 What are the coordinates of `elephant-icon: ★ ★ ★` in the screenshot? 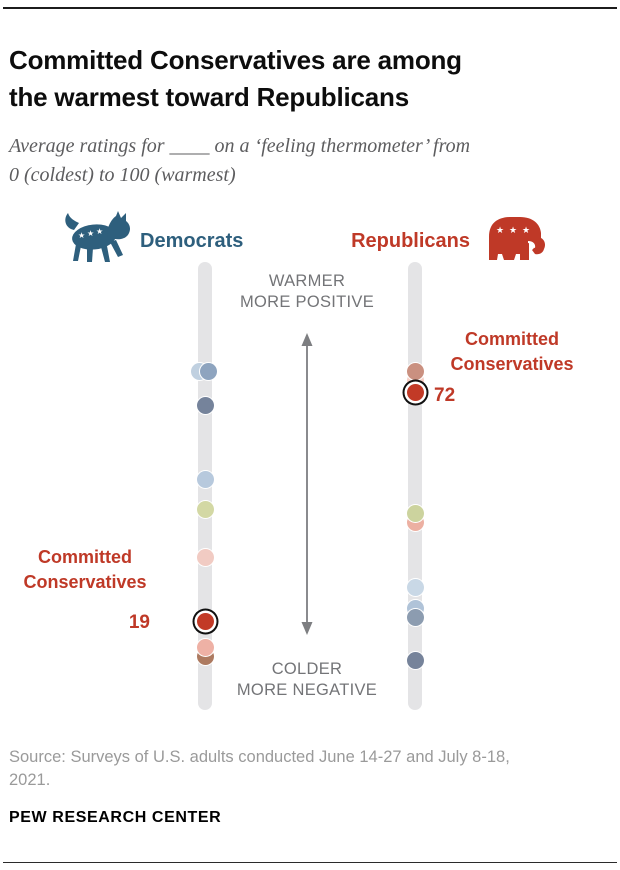 It's located at (517, 238).